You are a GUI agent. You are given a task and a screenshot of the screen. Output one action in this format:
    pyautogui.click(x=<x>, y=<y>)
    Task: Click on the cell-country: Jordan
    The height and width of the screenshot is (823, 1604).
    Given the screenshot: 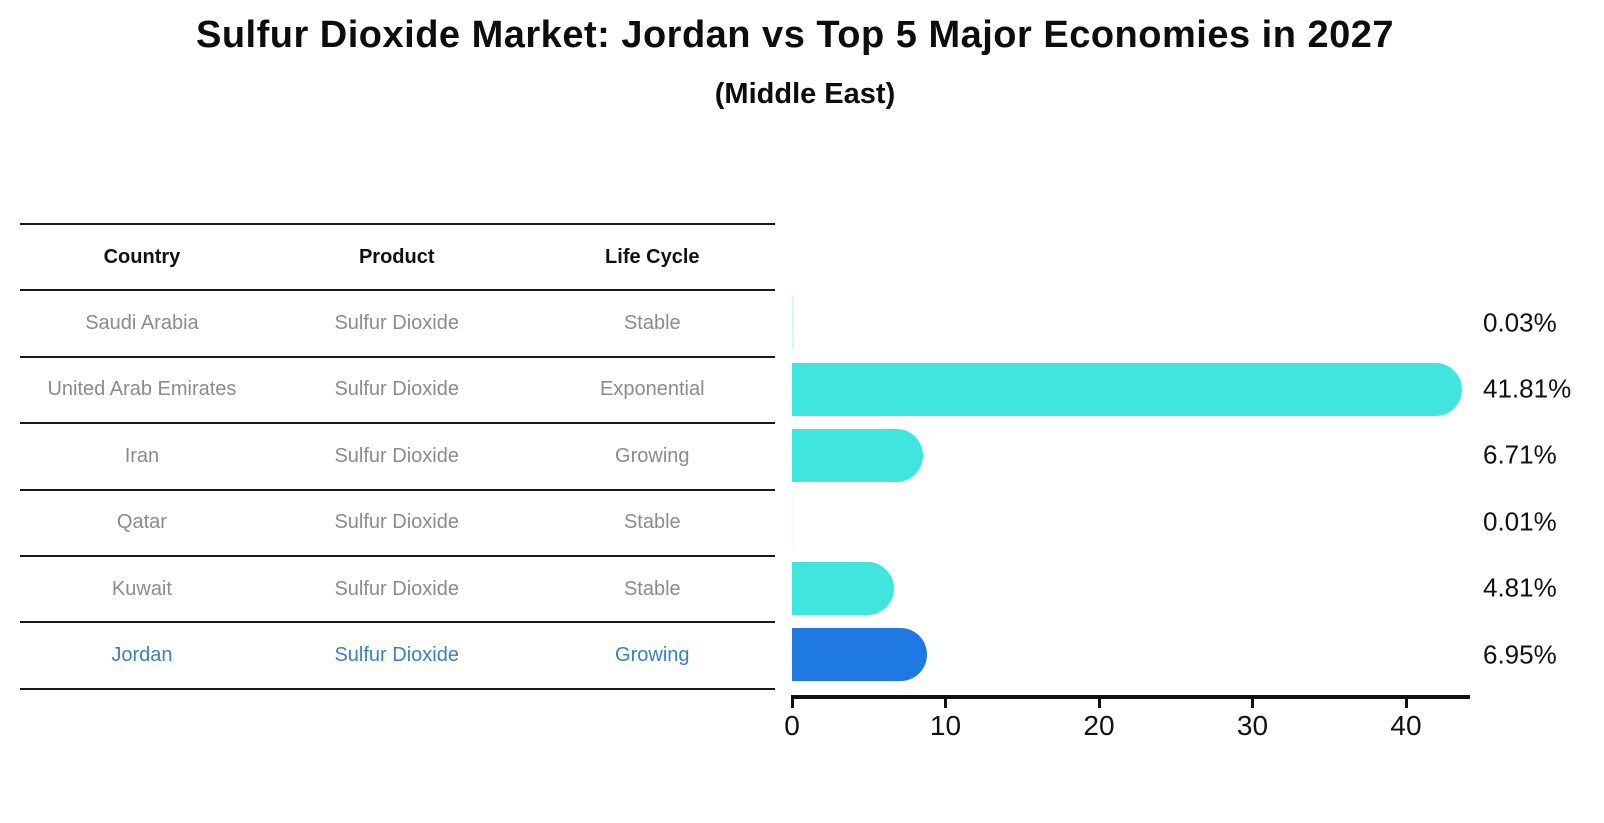 What is the action you would take?
    pyautogui.click(x=142, y=655)
    